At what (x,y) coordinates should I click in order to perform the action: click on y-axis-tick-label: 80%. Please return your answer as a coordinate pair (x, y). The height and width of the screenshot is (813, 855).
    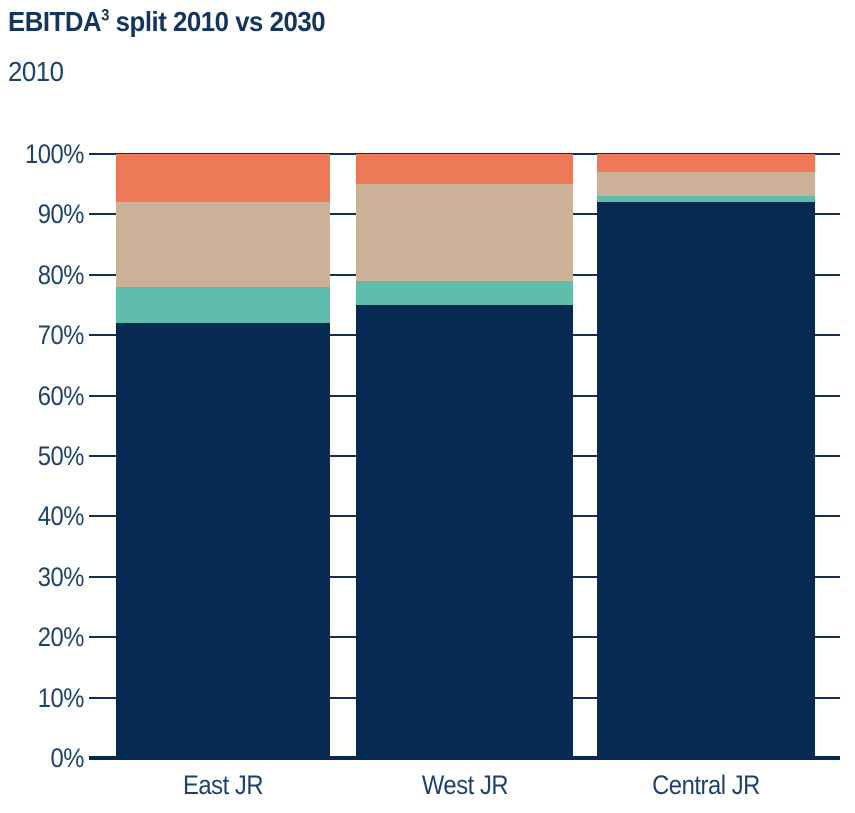
    Looking at the image, I should click on (61, 274).